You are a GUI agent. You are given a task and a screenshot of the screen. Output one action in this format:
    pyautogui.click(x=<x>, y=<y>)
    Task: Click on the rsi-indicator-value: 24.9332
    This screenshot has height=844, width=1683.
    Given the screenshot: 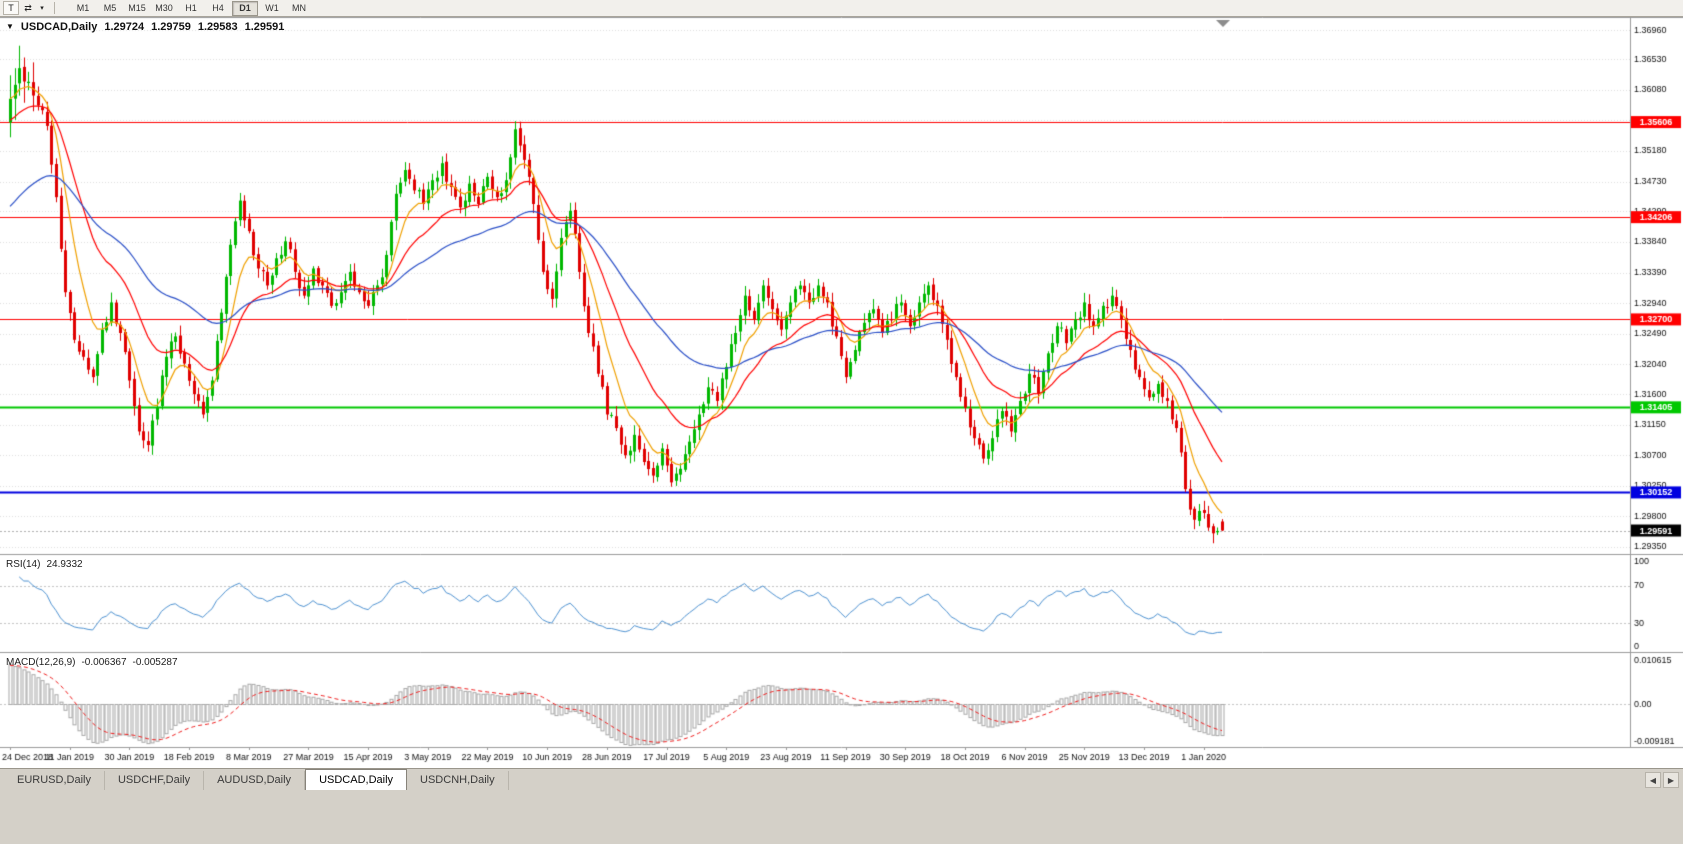 What is the action you would take?
    pyautogui.click(x=64, y=564)
    